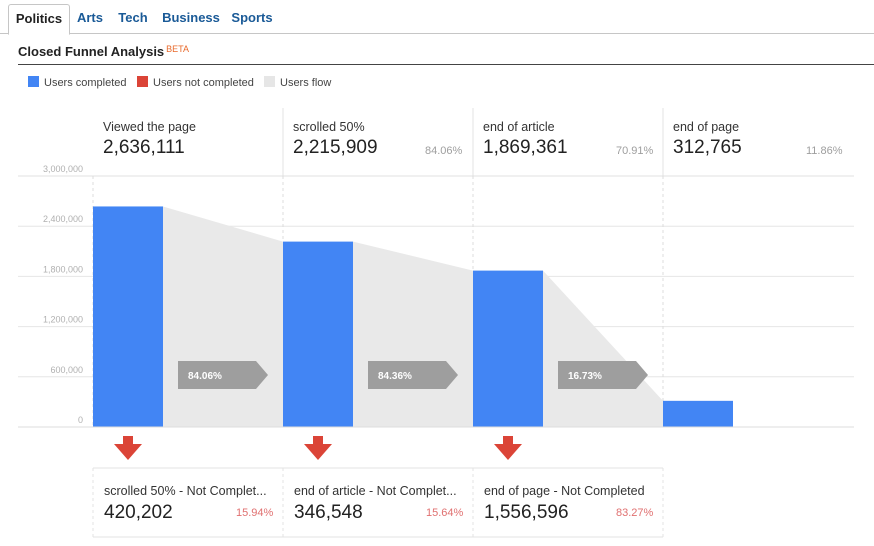 The width and height of the screenshot is (874, 546). I want to click on legend-swatch-not-completed, so click(142, 81).